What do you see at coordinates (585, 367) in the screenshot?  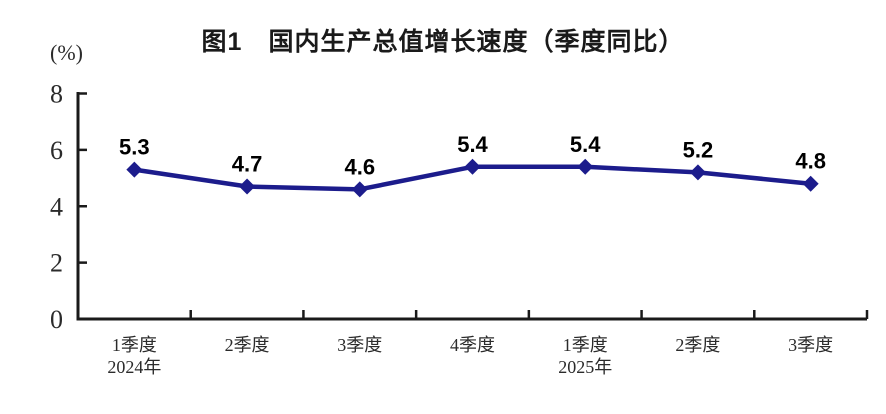 I see `x-category-sublabel: 2025年` at bounding box center [585, 367].